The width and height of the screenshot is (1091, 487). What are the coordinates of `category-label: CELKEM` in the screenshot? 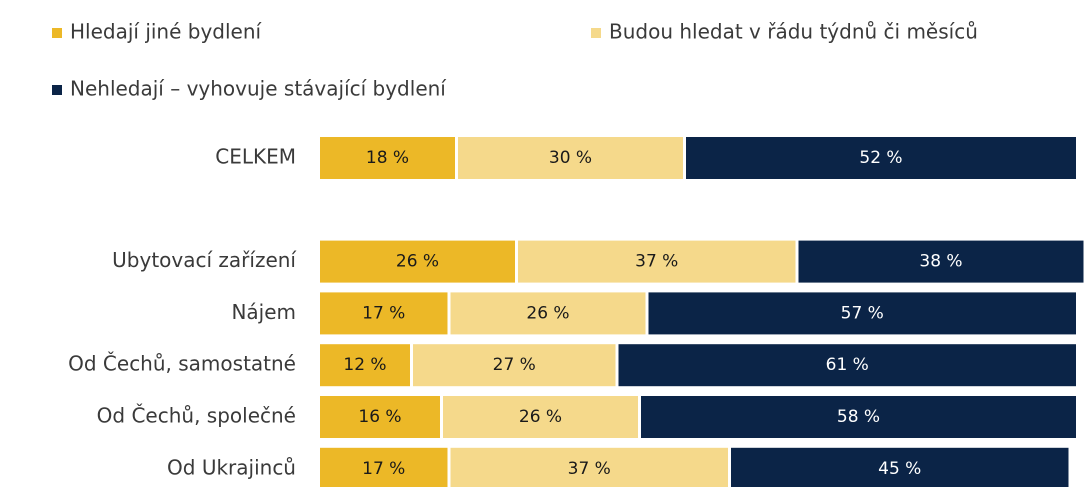 It's located at (255, 157).